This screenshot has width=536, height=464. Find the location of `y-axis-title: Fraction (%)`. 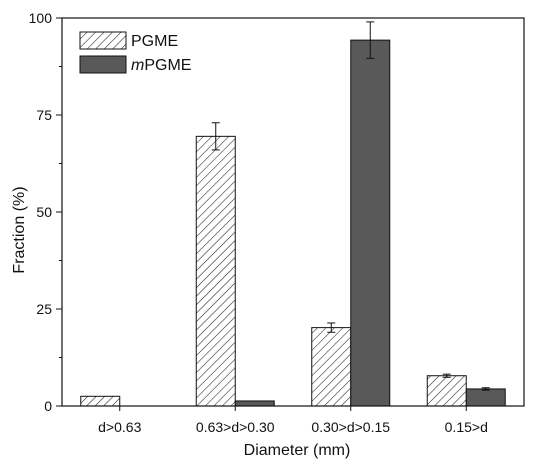

y-axis-title: Fraction (%) is located at coordinates (19, 229).